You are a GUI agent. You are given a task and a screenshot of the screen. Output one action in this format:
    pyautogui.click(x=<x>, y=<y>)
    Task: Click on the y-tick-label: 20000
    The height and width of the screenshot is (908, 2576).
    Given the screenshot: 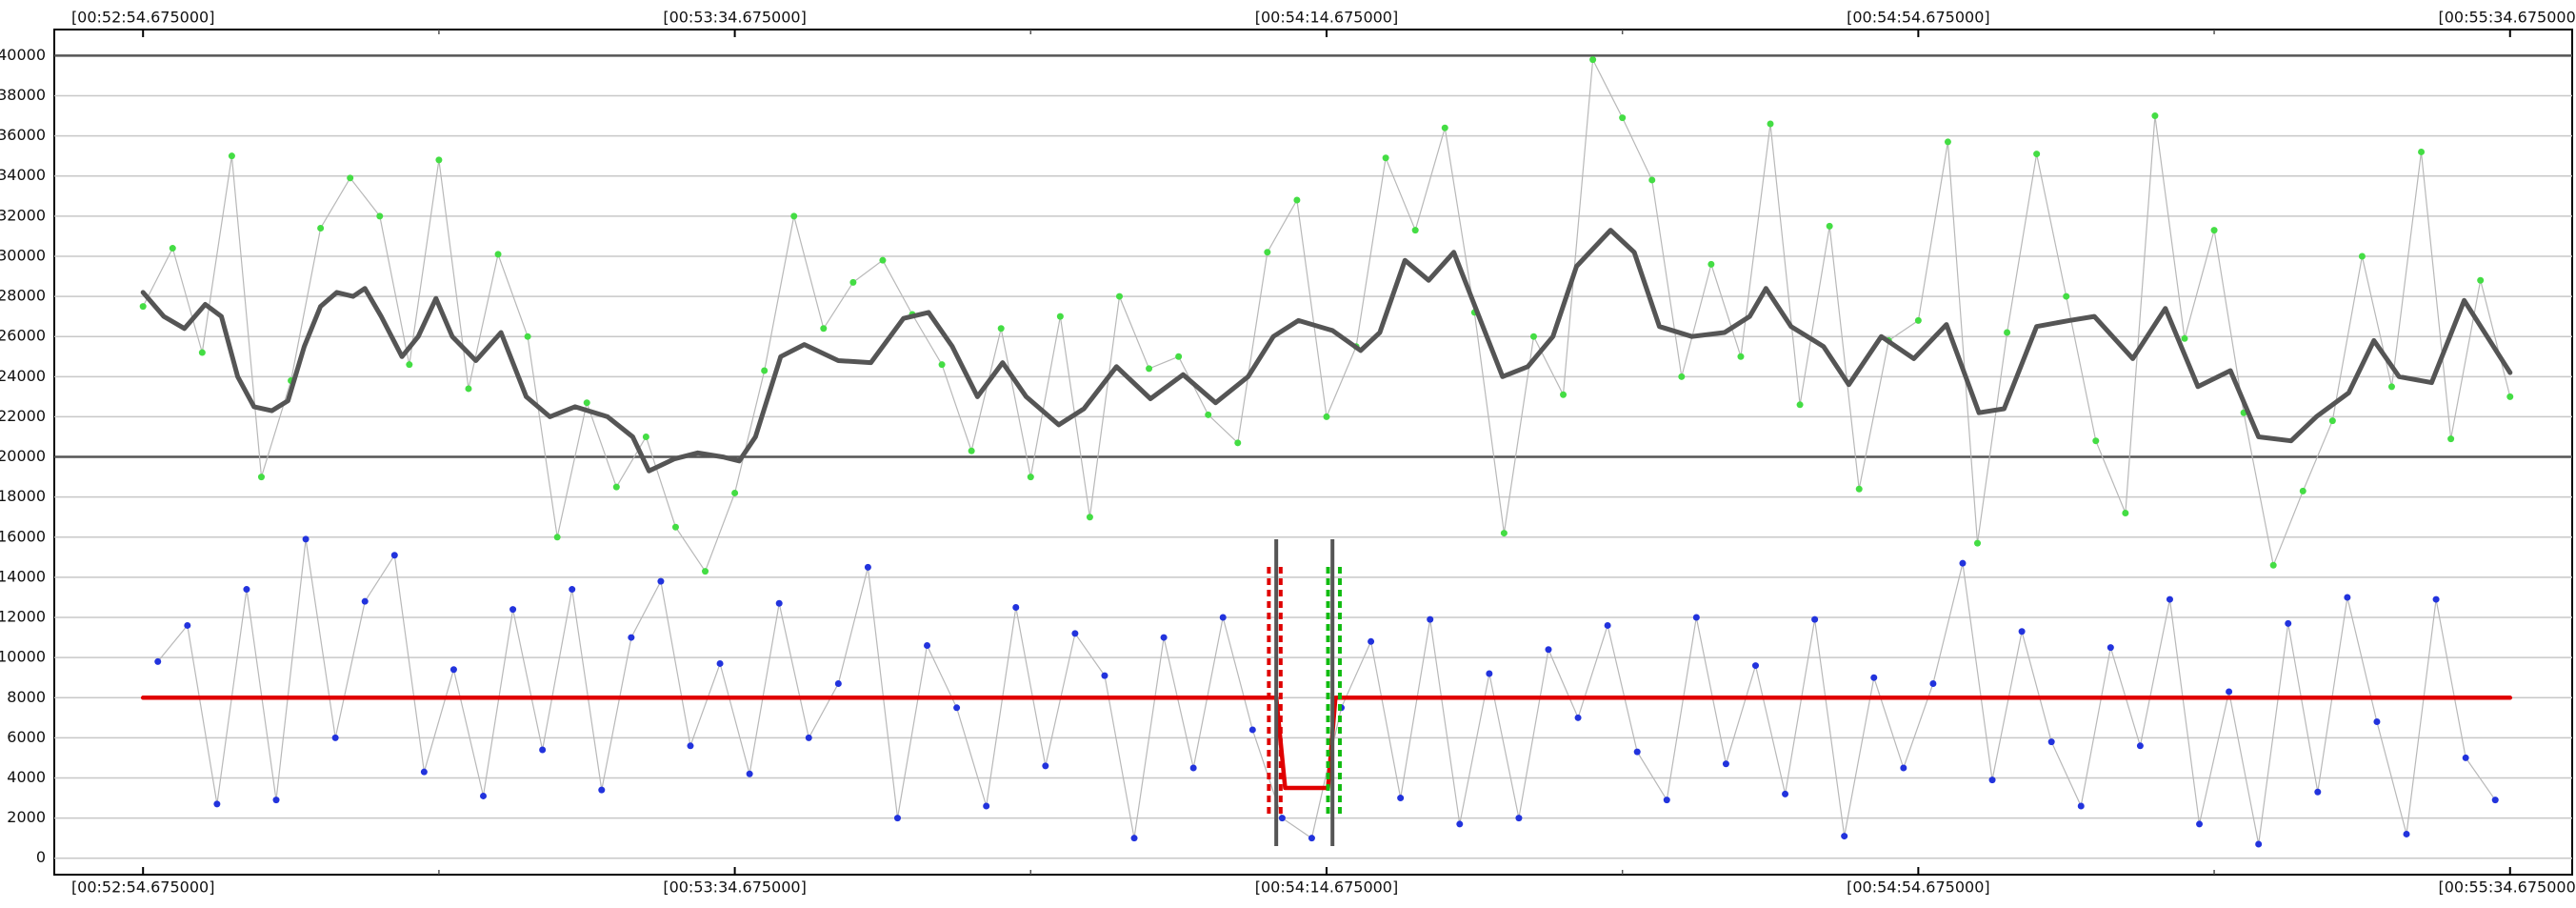 What is the action you would take?
    pyautogui.click(x=23, y=456)
    